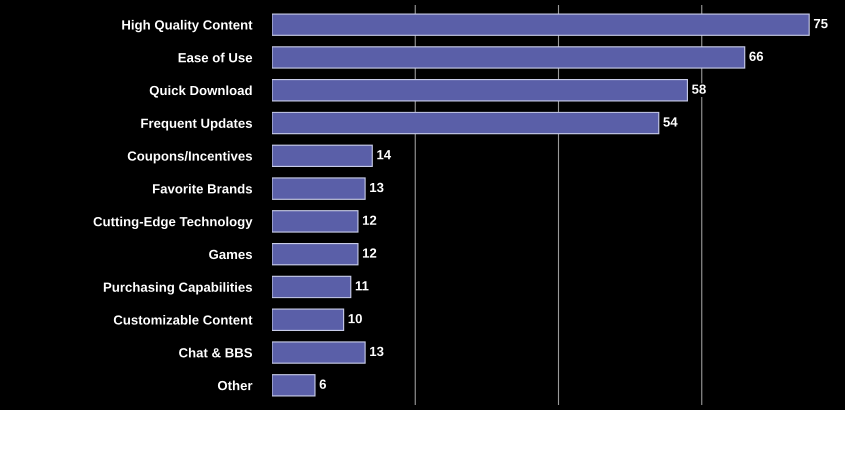  Describe the element at coordinates (384, 155) in the screenshot. I see `data-label: 14` at that location.